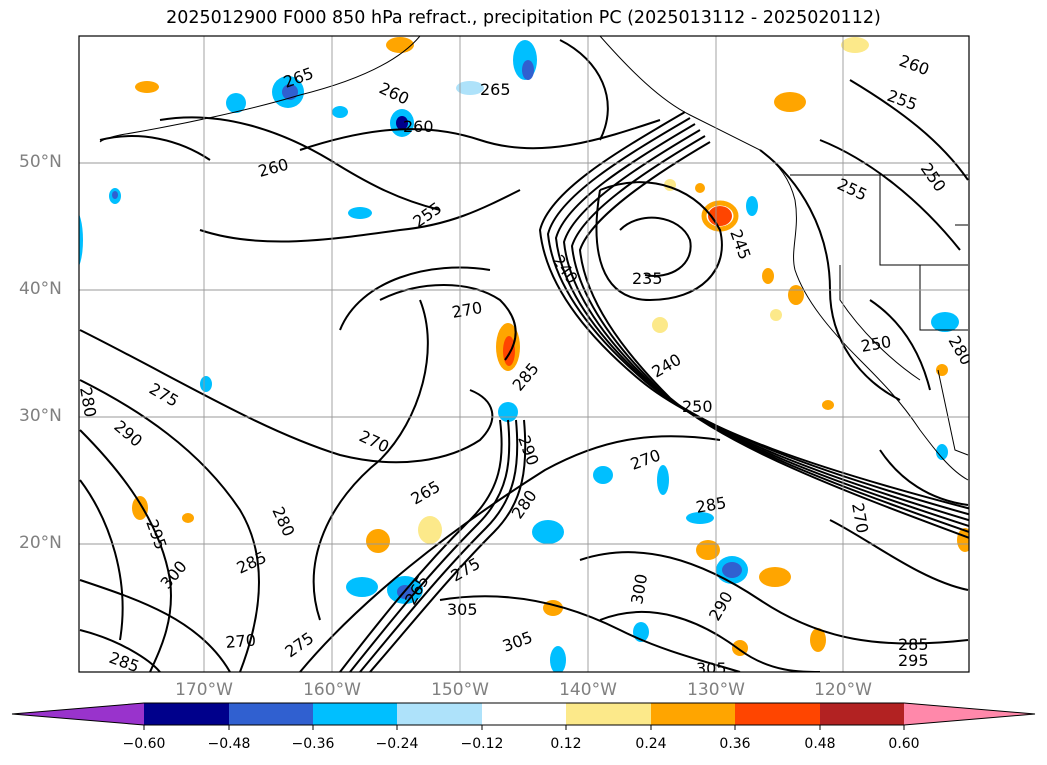 The width and height of the screenshot is (1047, 765). What do you see at coordinates (697, 406) in the screenshot?
I see `contour-label: 250` at bounding box center [697, 406].